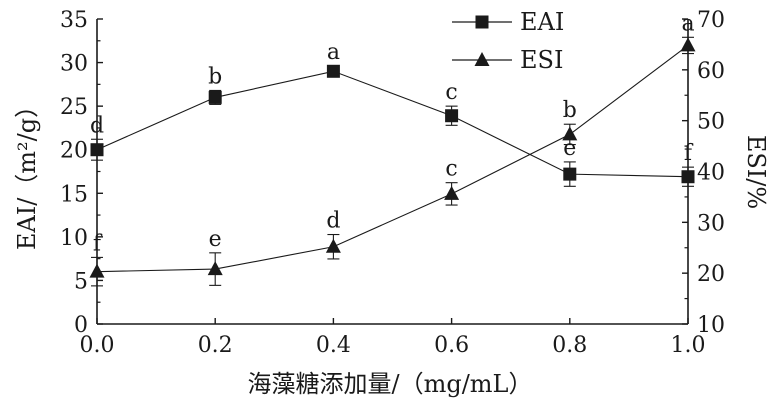 This screenshot has width=771, height=406. Describe the element at coordinates (451, 345) in the screenshot. I see `x-tick-label: 0.6` at that location.